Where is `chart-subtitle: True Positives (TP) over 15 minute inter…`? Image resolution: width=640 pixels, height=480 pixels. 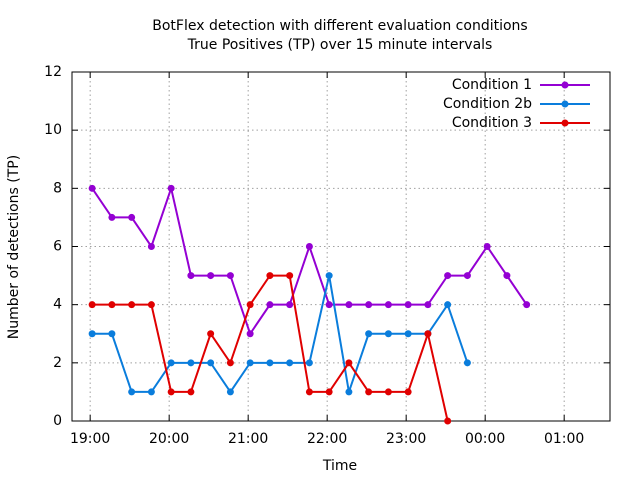 chart-subtitle: True Positives (TP) over 15 minute inter… is located at coordinates (340, 45).